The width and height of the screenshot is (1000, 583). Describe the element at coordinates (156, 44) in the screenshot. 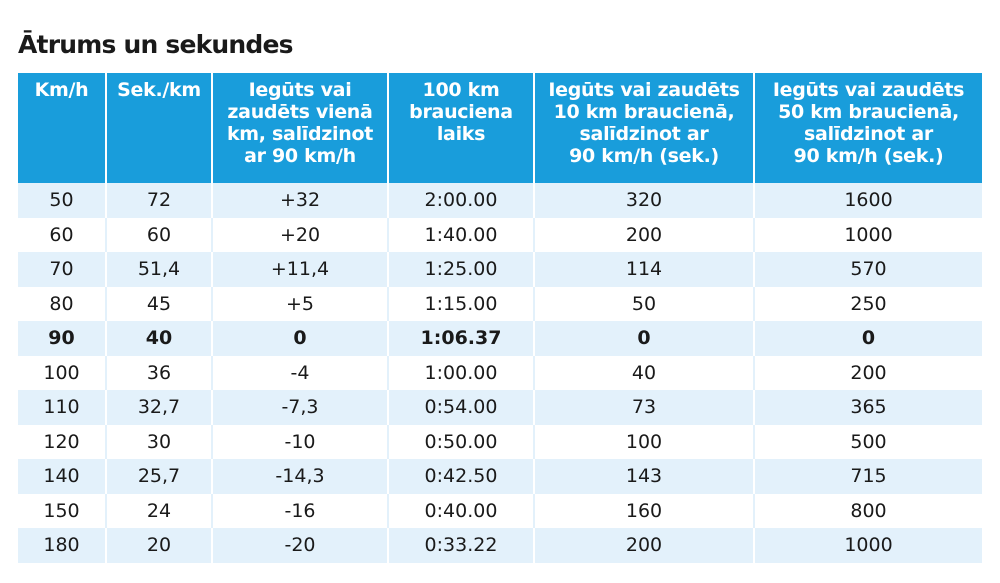

I see `table-title: Ātrums un sekundes` at that location.